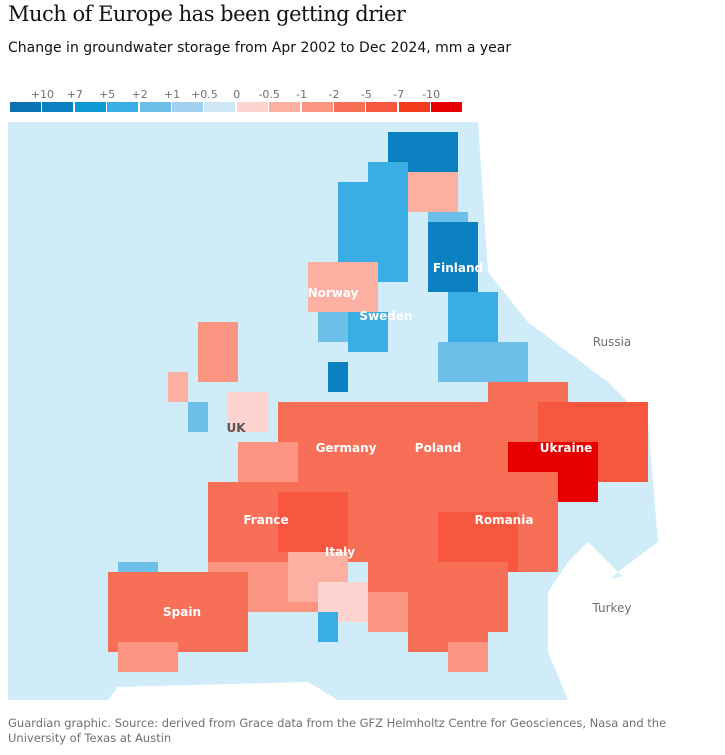 This screenshot has height=755, width=725. What do you see at coordinates (438, 448) in the screenshot?
I see `country-label-poland: Poland` at bounding box center [438, 448].